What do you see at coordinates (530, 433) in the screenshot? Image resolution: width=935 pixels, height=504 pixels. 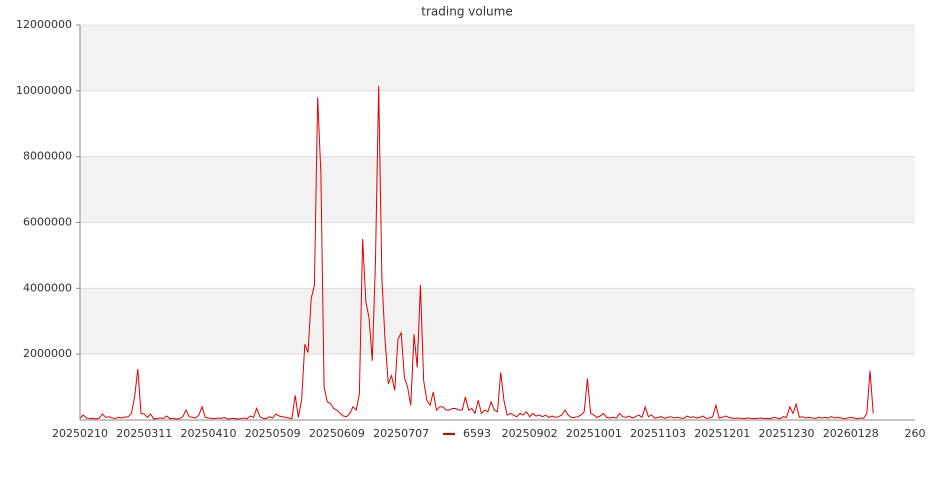 I see `x-tick-label: 20250902` at bounding box center [530, 433].